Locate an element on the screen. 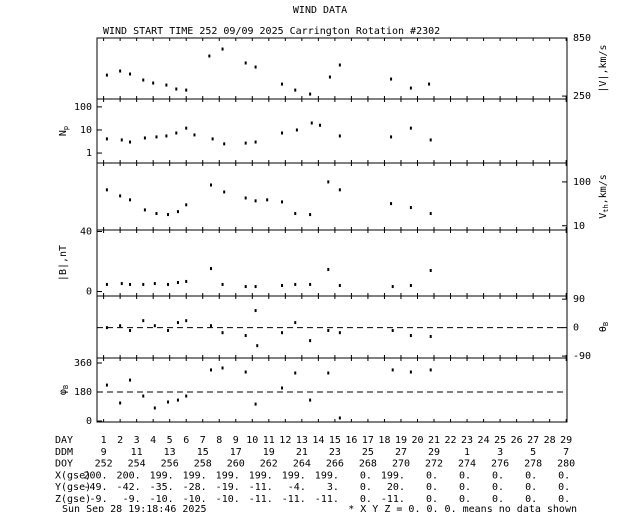  axis-label-sub: B is located at coordinates (606, 324).